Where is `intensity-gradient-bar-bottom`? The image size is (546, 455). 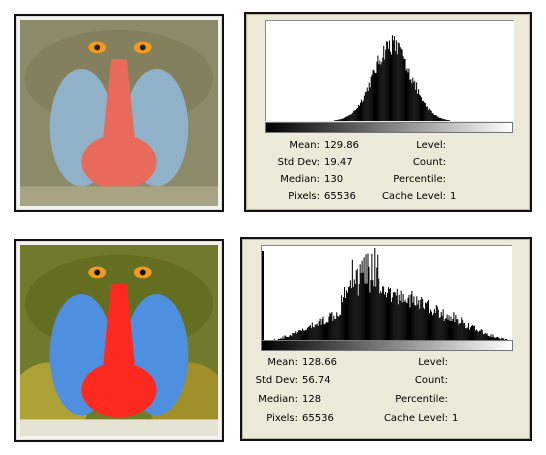
intensity-gradient-bar-bottom is located at coordinates (387, 345).